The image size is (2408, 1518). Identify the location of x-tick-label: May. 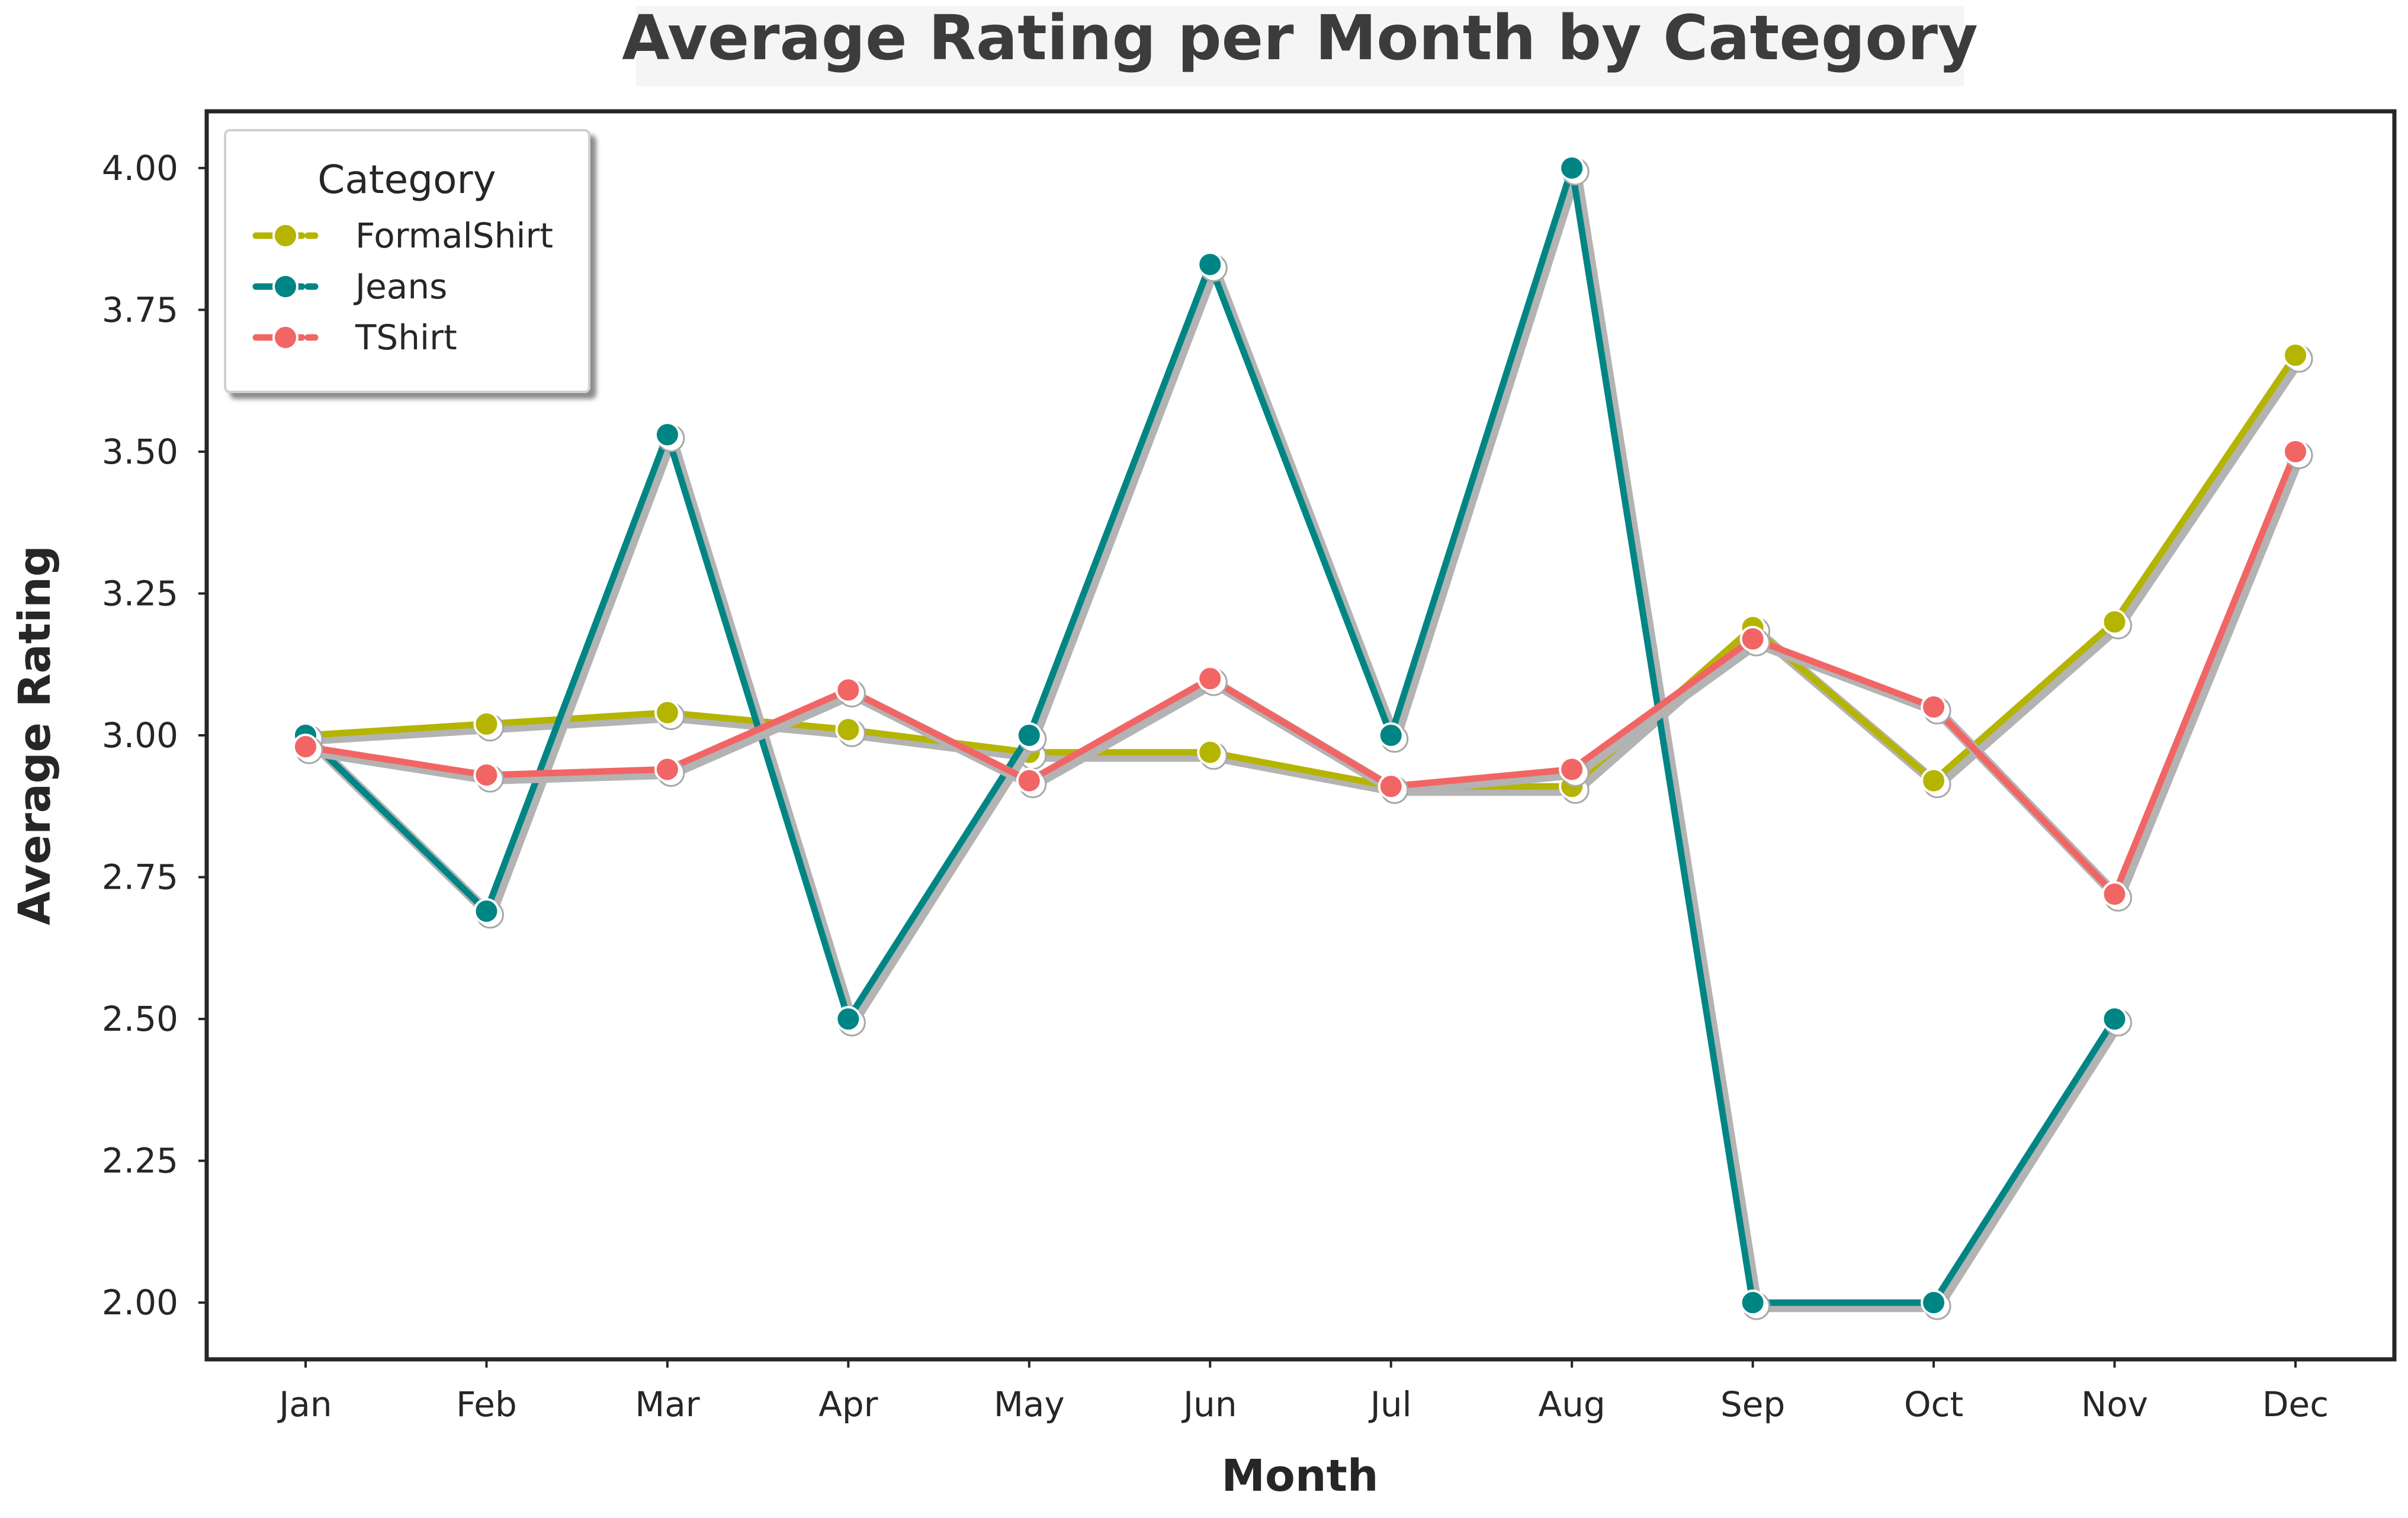
(1029, 1404).